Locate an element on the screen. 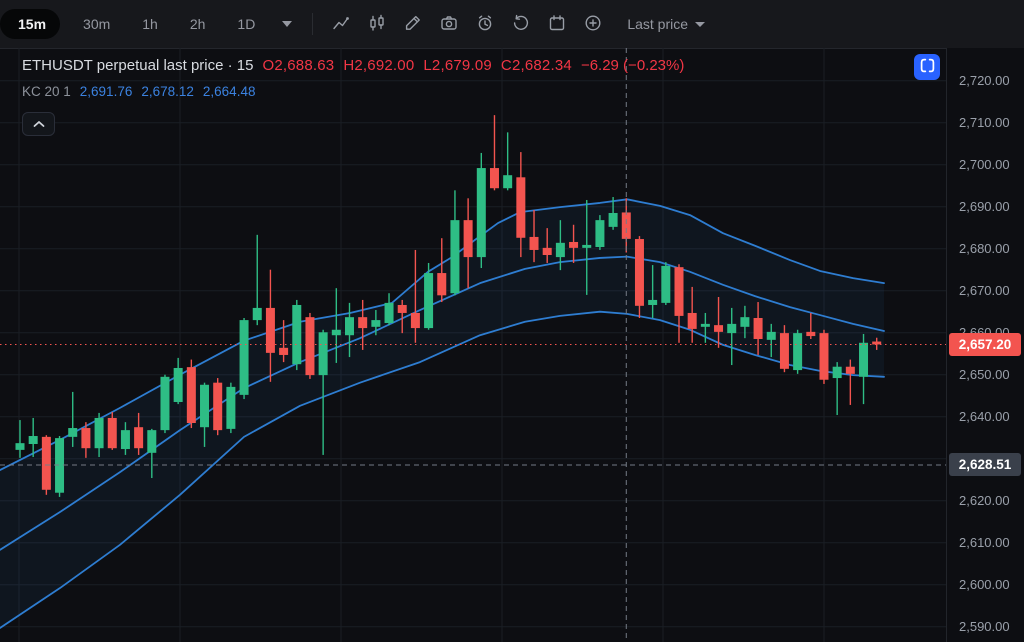 This screenshot has height=642, width=1024. symbol-title: ETHUSDT perpetual last price · 15 is located at coordinates (138, 65).